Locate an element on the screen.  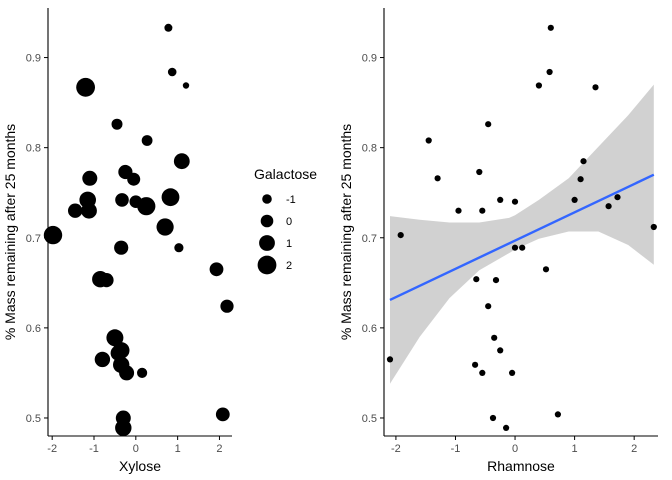
legend-label: -1 is located at coordinates (291, 200).